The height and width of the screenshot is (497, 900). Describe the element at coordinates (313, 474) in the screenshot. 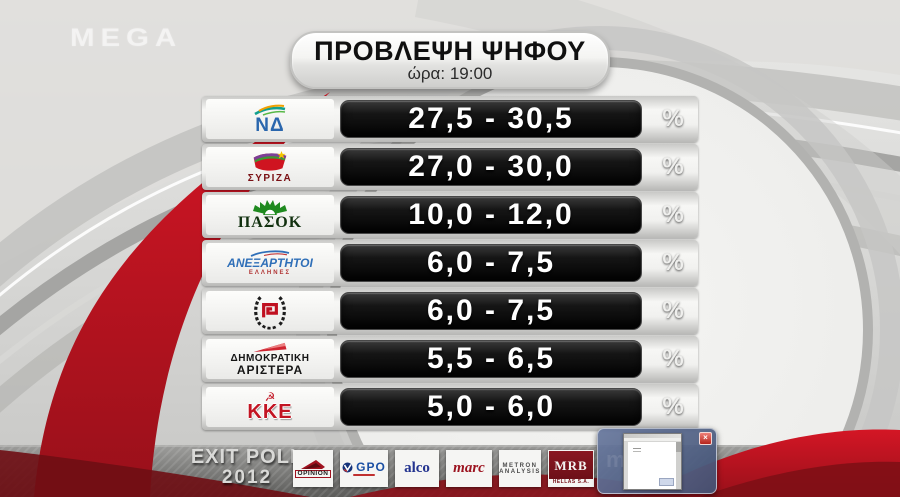

I see `opinion-label: OPINION` at that location.